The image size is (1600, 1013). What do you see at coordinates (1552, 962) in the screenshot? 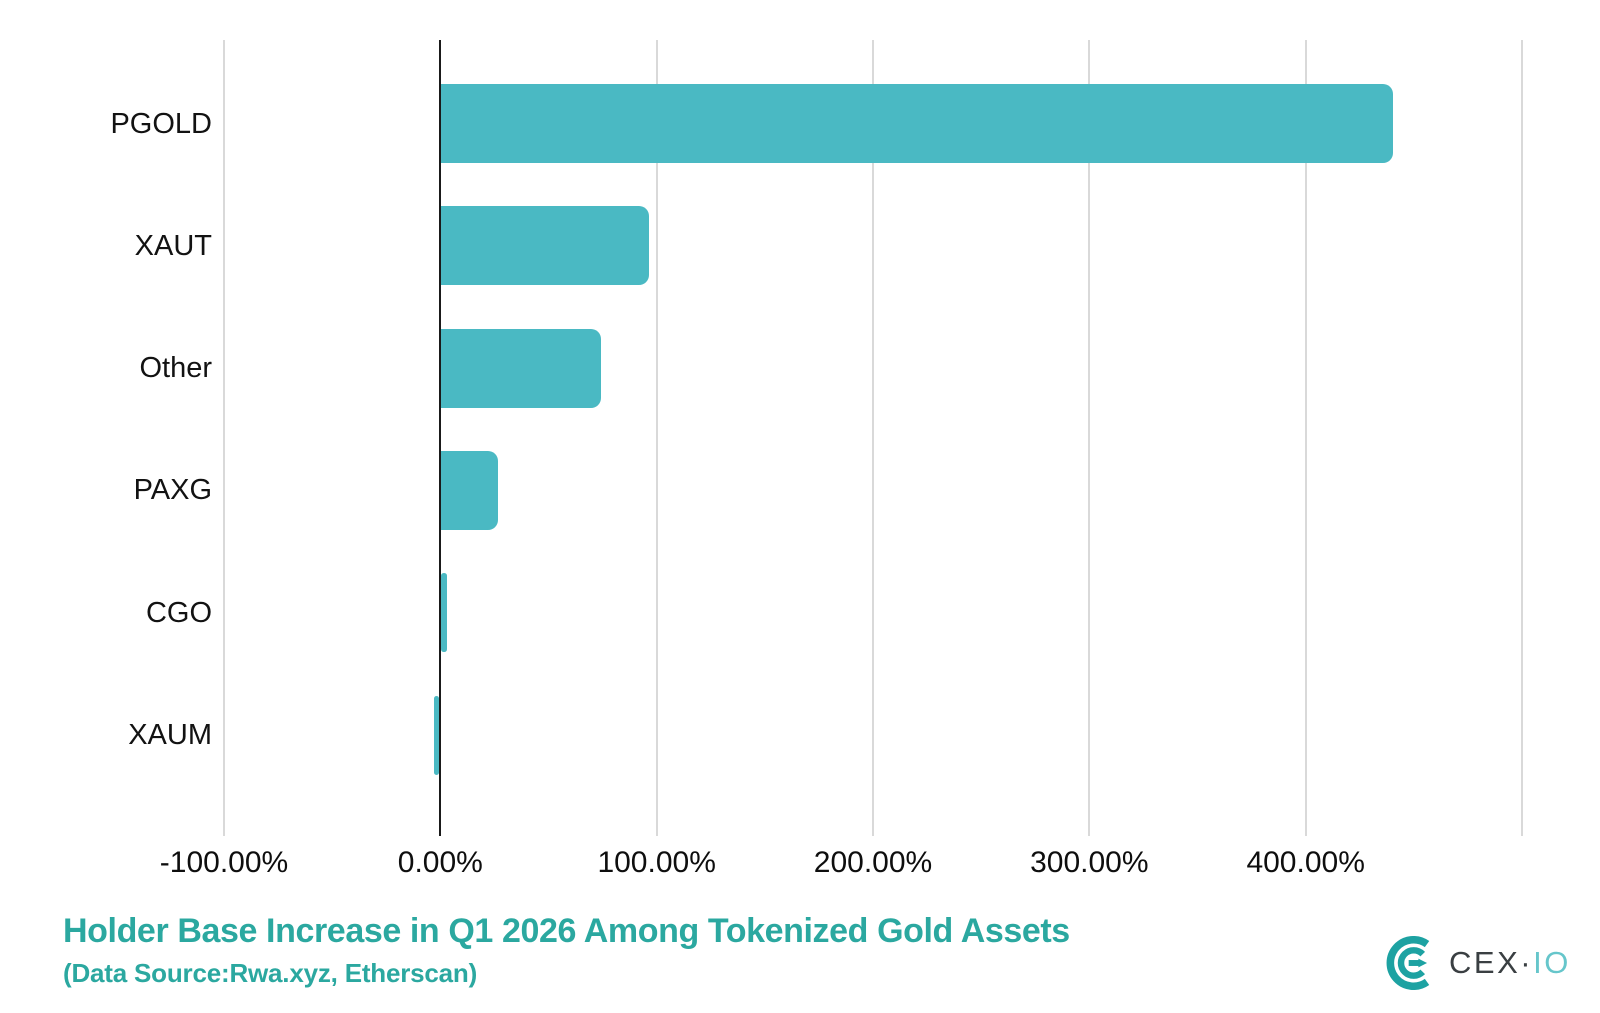
I see `logo-text-io: IO` at bounding box center [1552, 962].